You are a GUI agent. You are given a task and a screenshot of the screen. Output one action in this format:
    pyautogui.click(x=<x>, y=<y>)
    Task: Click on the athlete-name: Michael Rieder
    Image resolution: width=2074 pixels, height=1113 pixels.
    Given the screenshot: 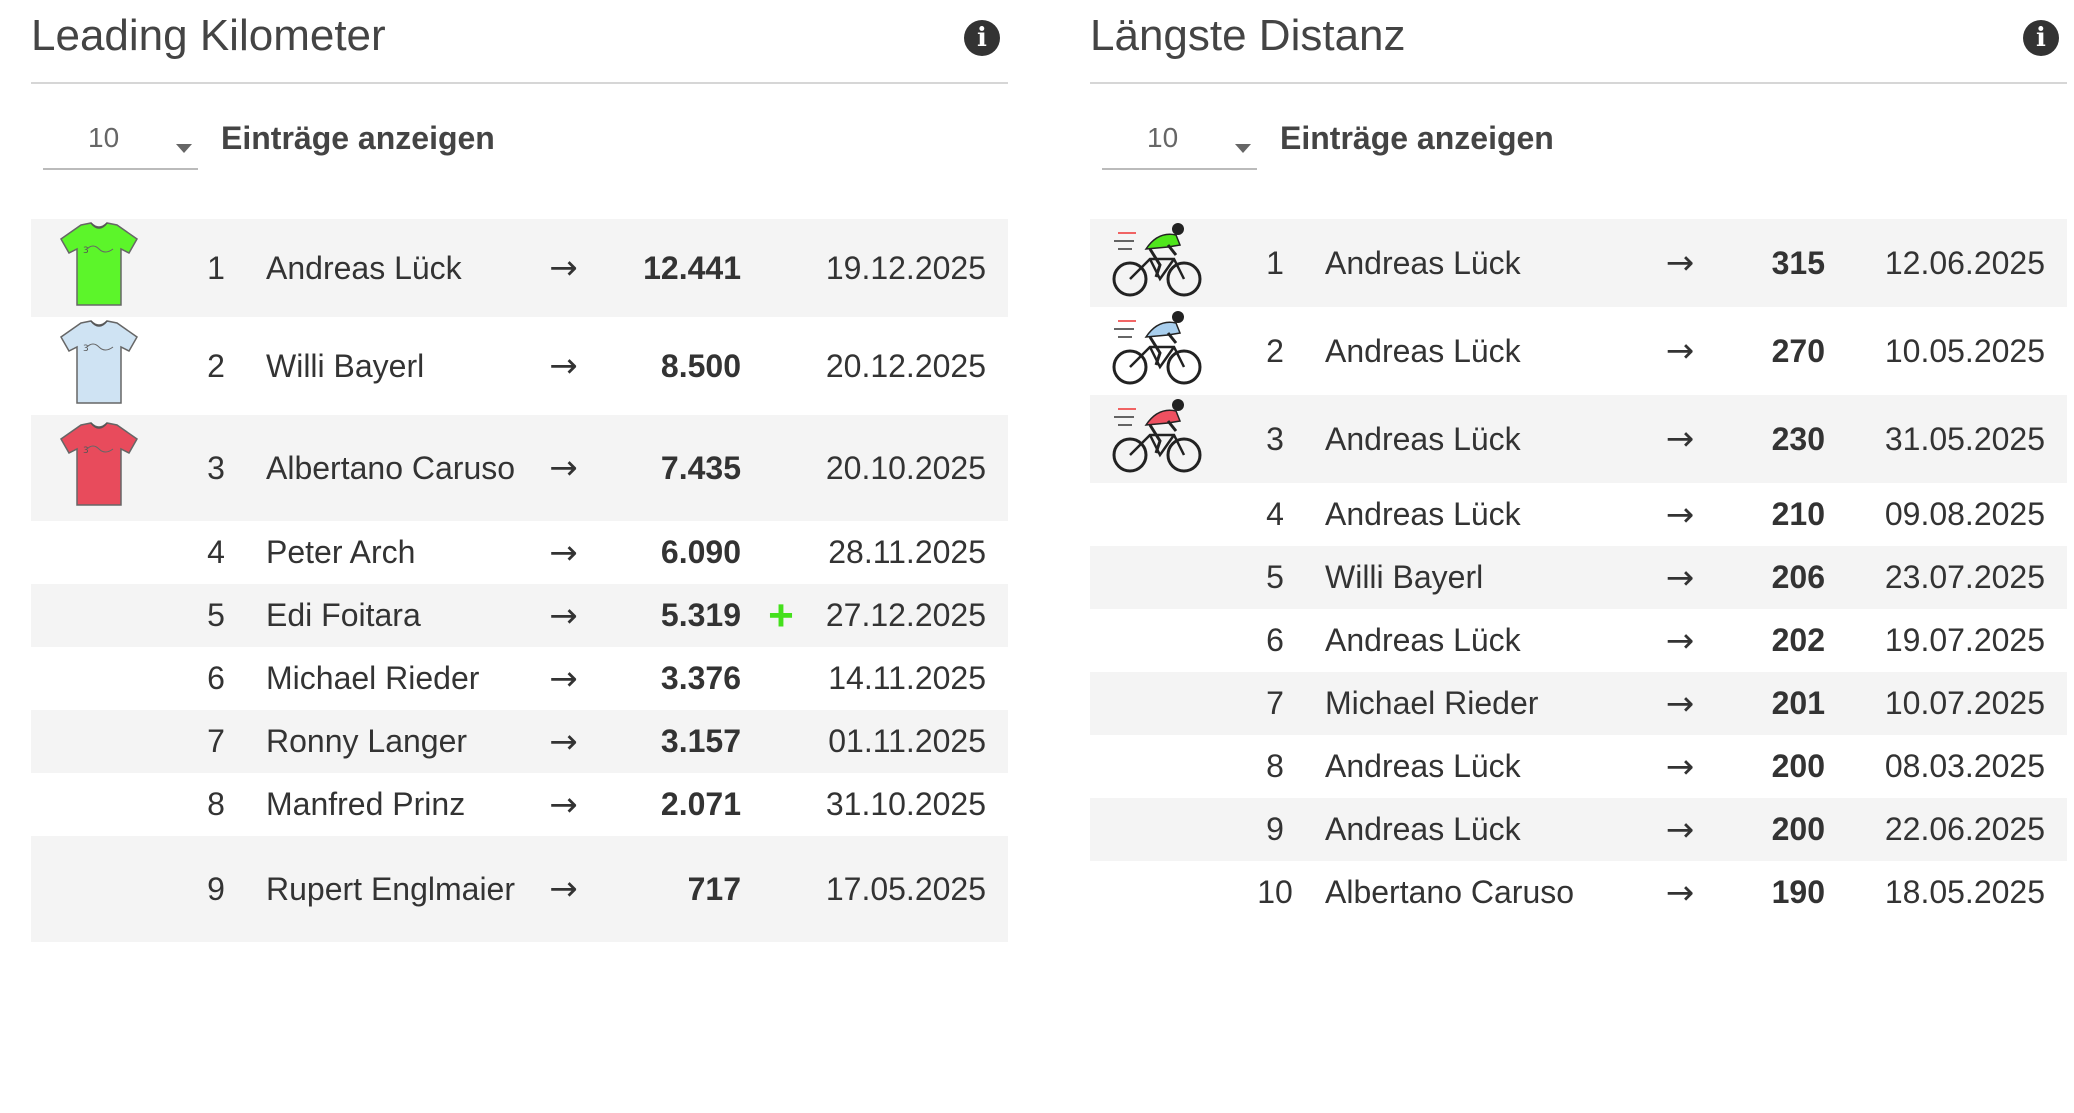 What is the action you would take?
    pyautogui.click(x=373, y=678)
    